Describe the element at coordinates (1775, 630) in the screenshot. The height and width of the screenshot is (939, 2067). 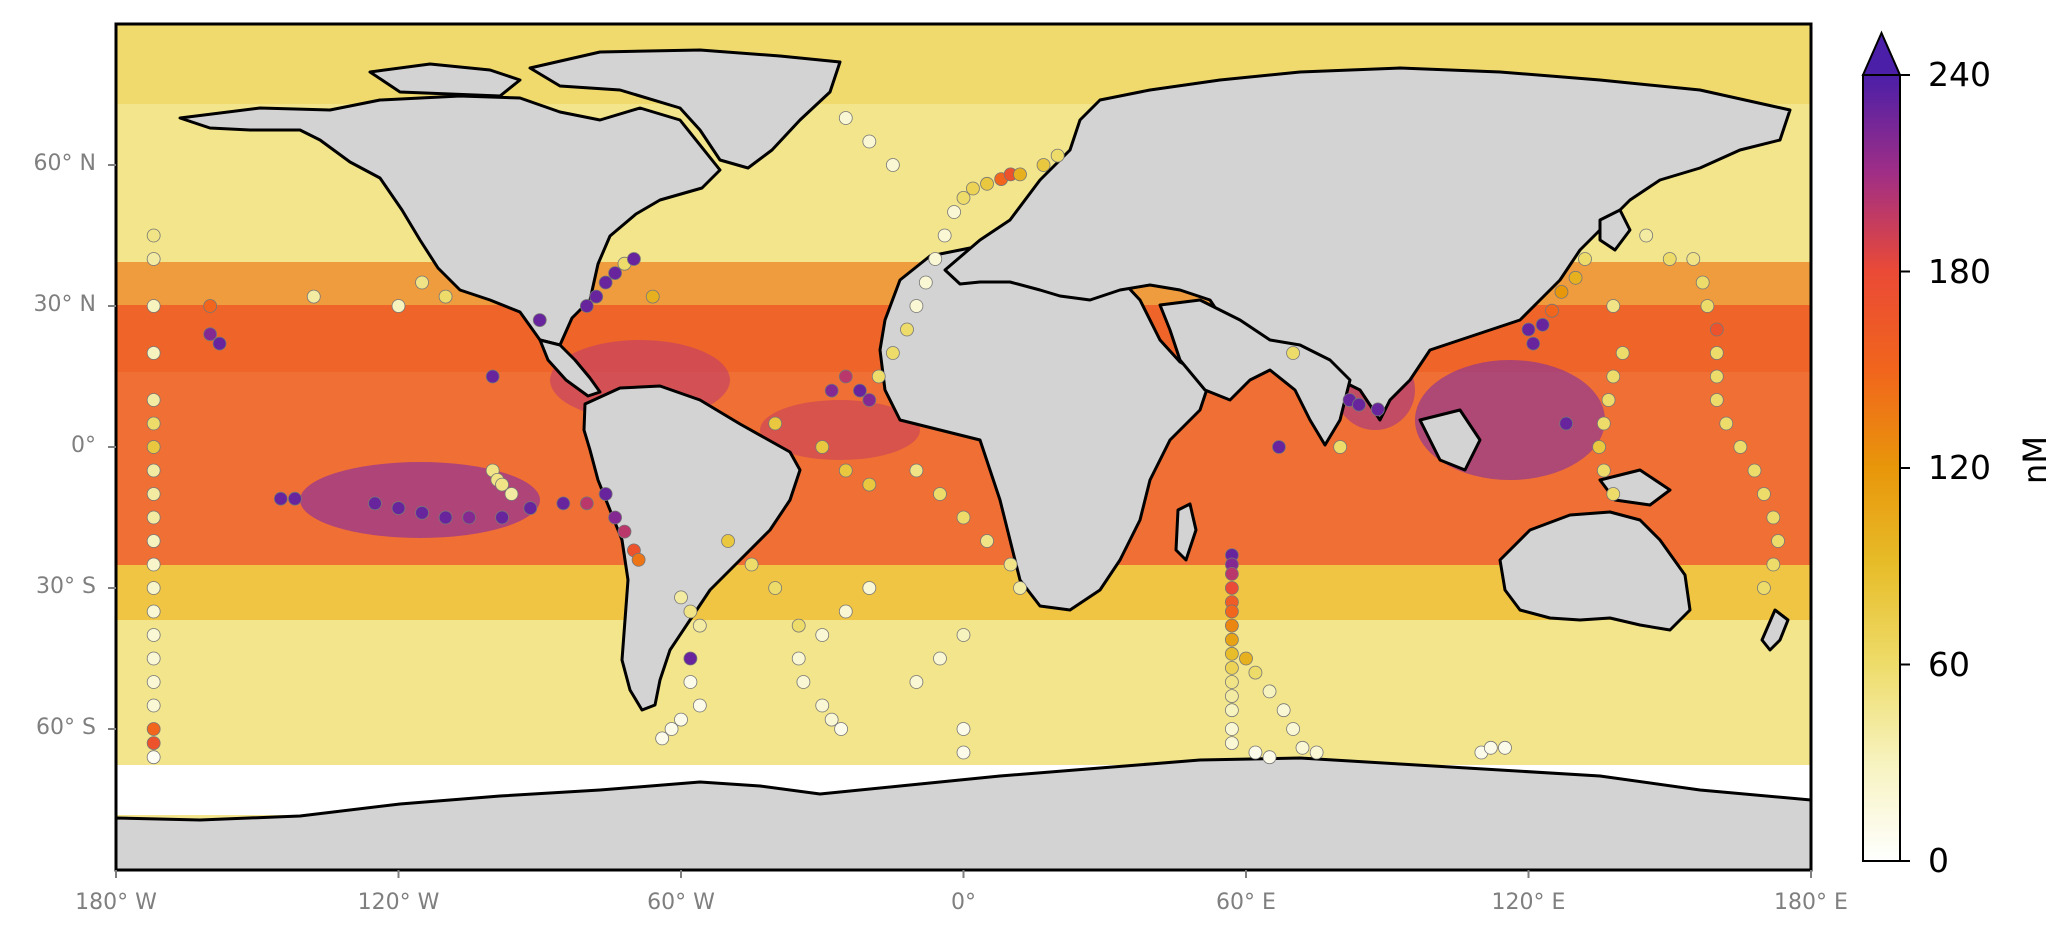
I see `new-zealand` at that location.